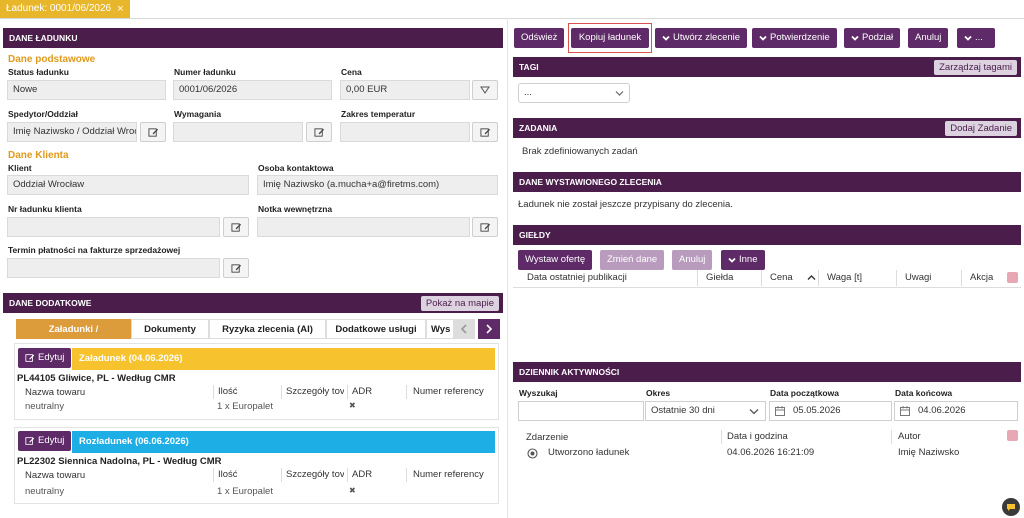  I want to click on cancel-offer-button: Anuluj, so click(692, 260).